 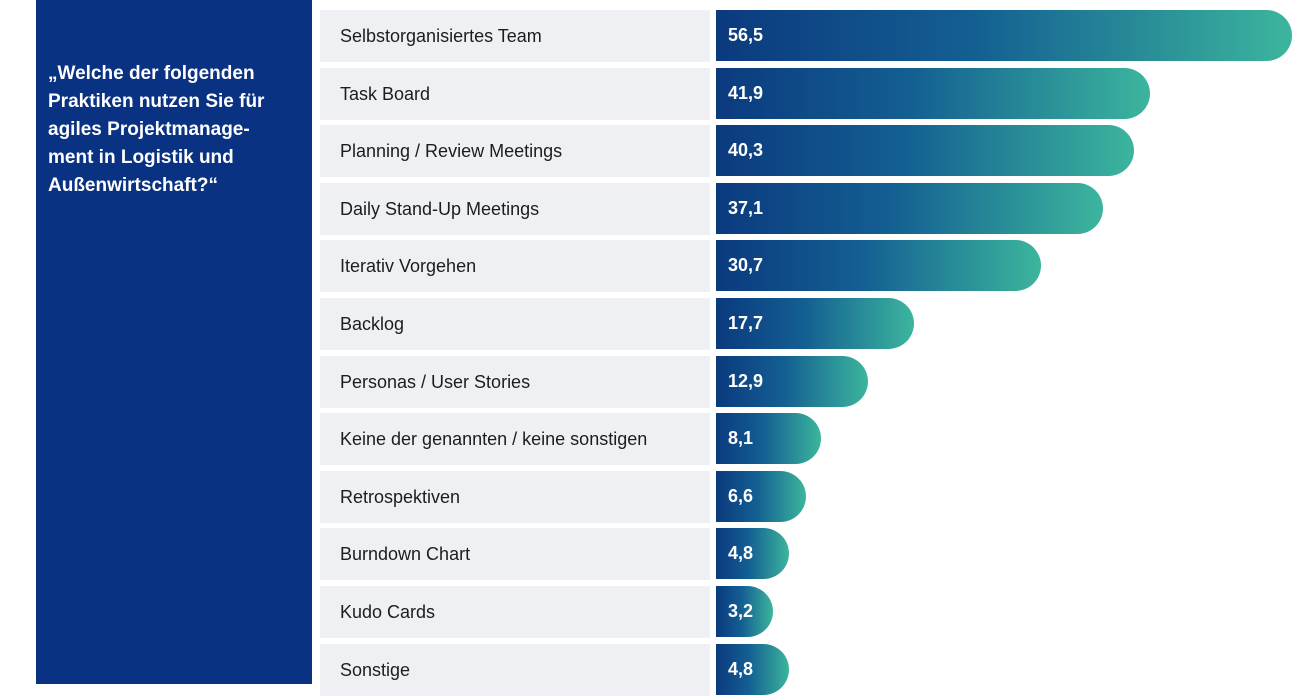 What do you see at coordinates (746, 323) in the screenshot?
I see `value-label: 17,7` at bounding box center [746, 323].